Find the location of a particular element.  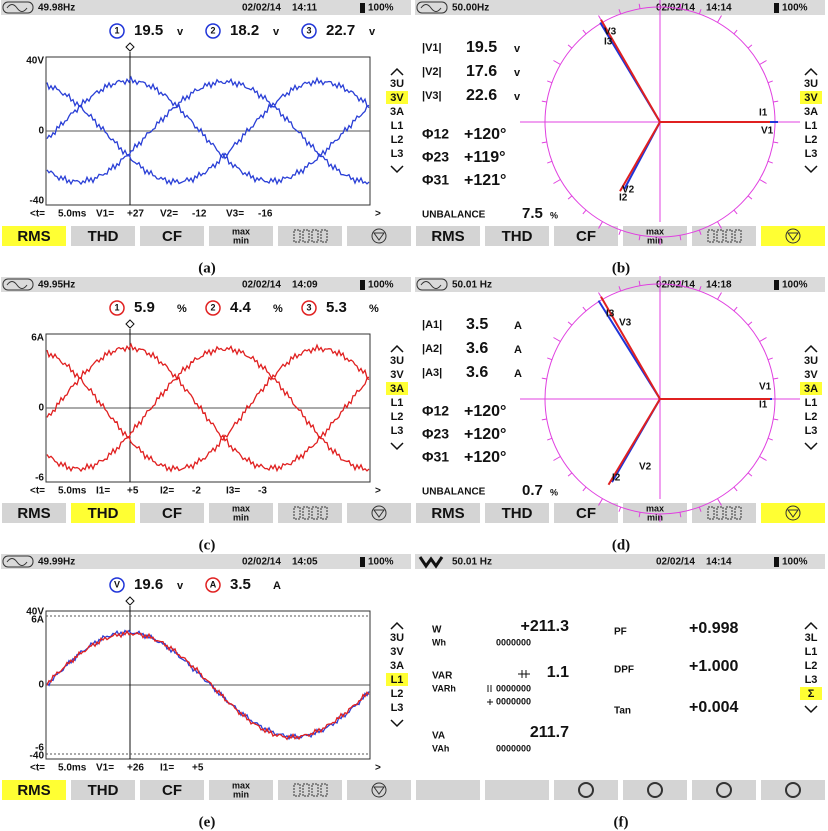

magnitude-value: 19.5 is located at coordinates (481, 47).